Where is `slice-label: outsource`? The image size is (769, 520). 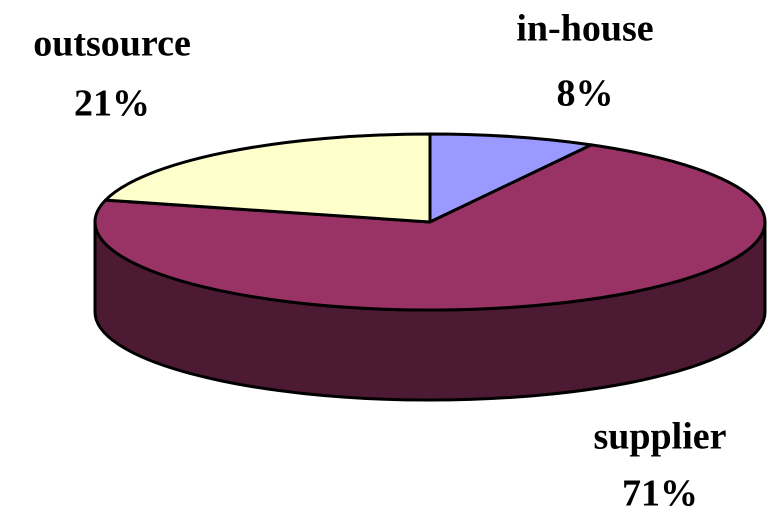 slice-label: outsource is located at coordinates (112, 44).